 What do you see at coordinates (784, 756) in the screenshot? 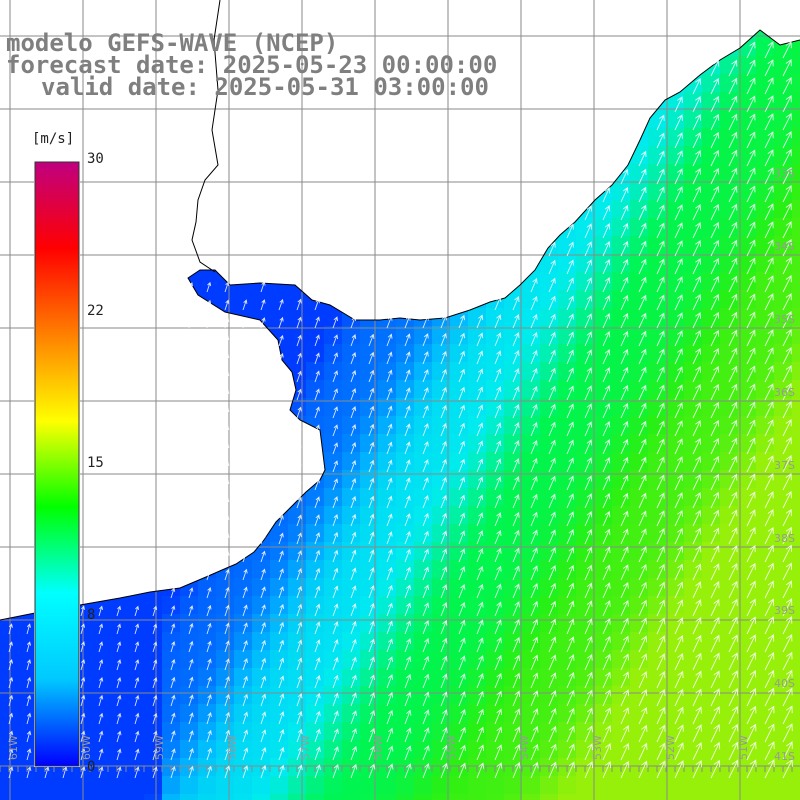
I see `lat-label: 41S` at bounding box center [784, 756].